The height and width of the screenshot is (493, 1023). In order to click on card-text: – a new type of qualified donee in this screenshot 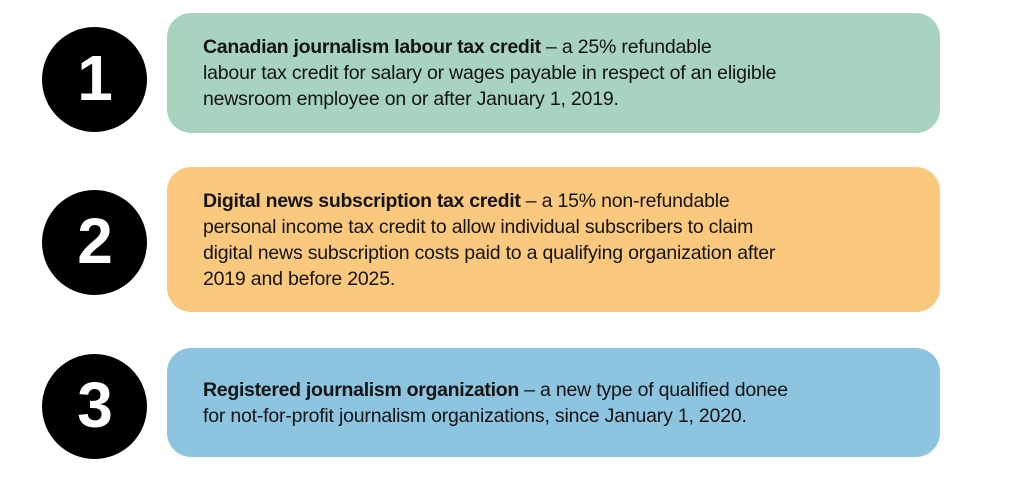, I will do `click(656, 389)`.